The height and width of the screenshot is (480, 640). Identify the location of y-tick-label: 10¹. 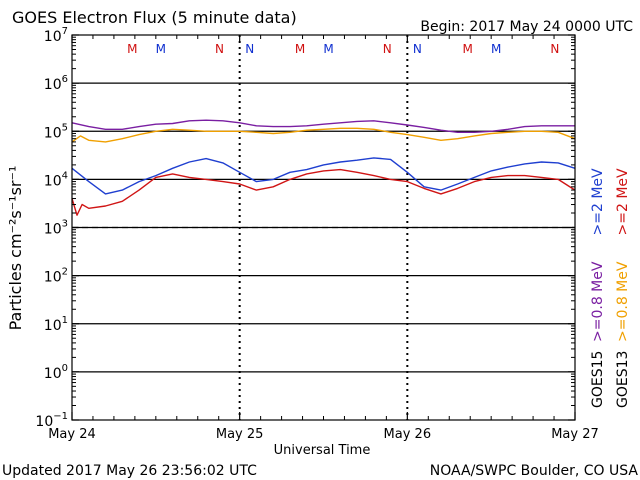
(56, 324).